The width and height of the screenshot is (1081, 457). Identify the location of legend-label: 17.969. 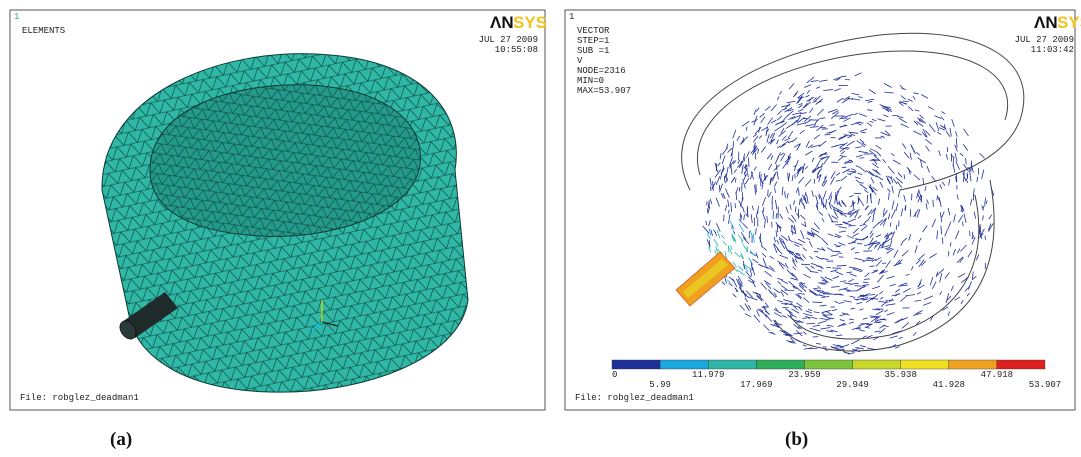
(756, 385).